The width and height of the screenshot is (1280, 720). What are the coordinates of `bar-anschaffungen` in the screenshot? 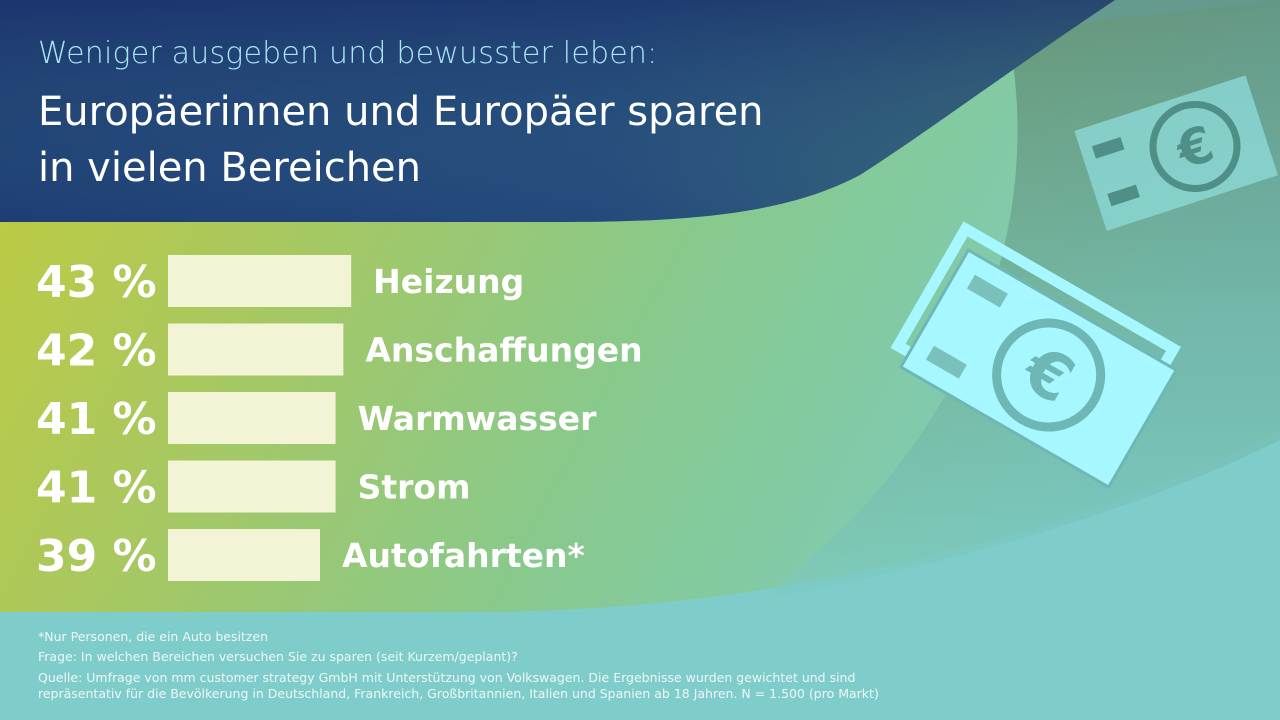 It's located at (256, 349).